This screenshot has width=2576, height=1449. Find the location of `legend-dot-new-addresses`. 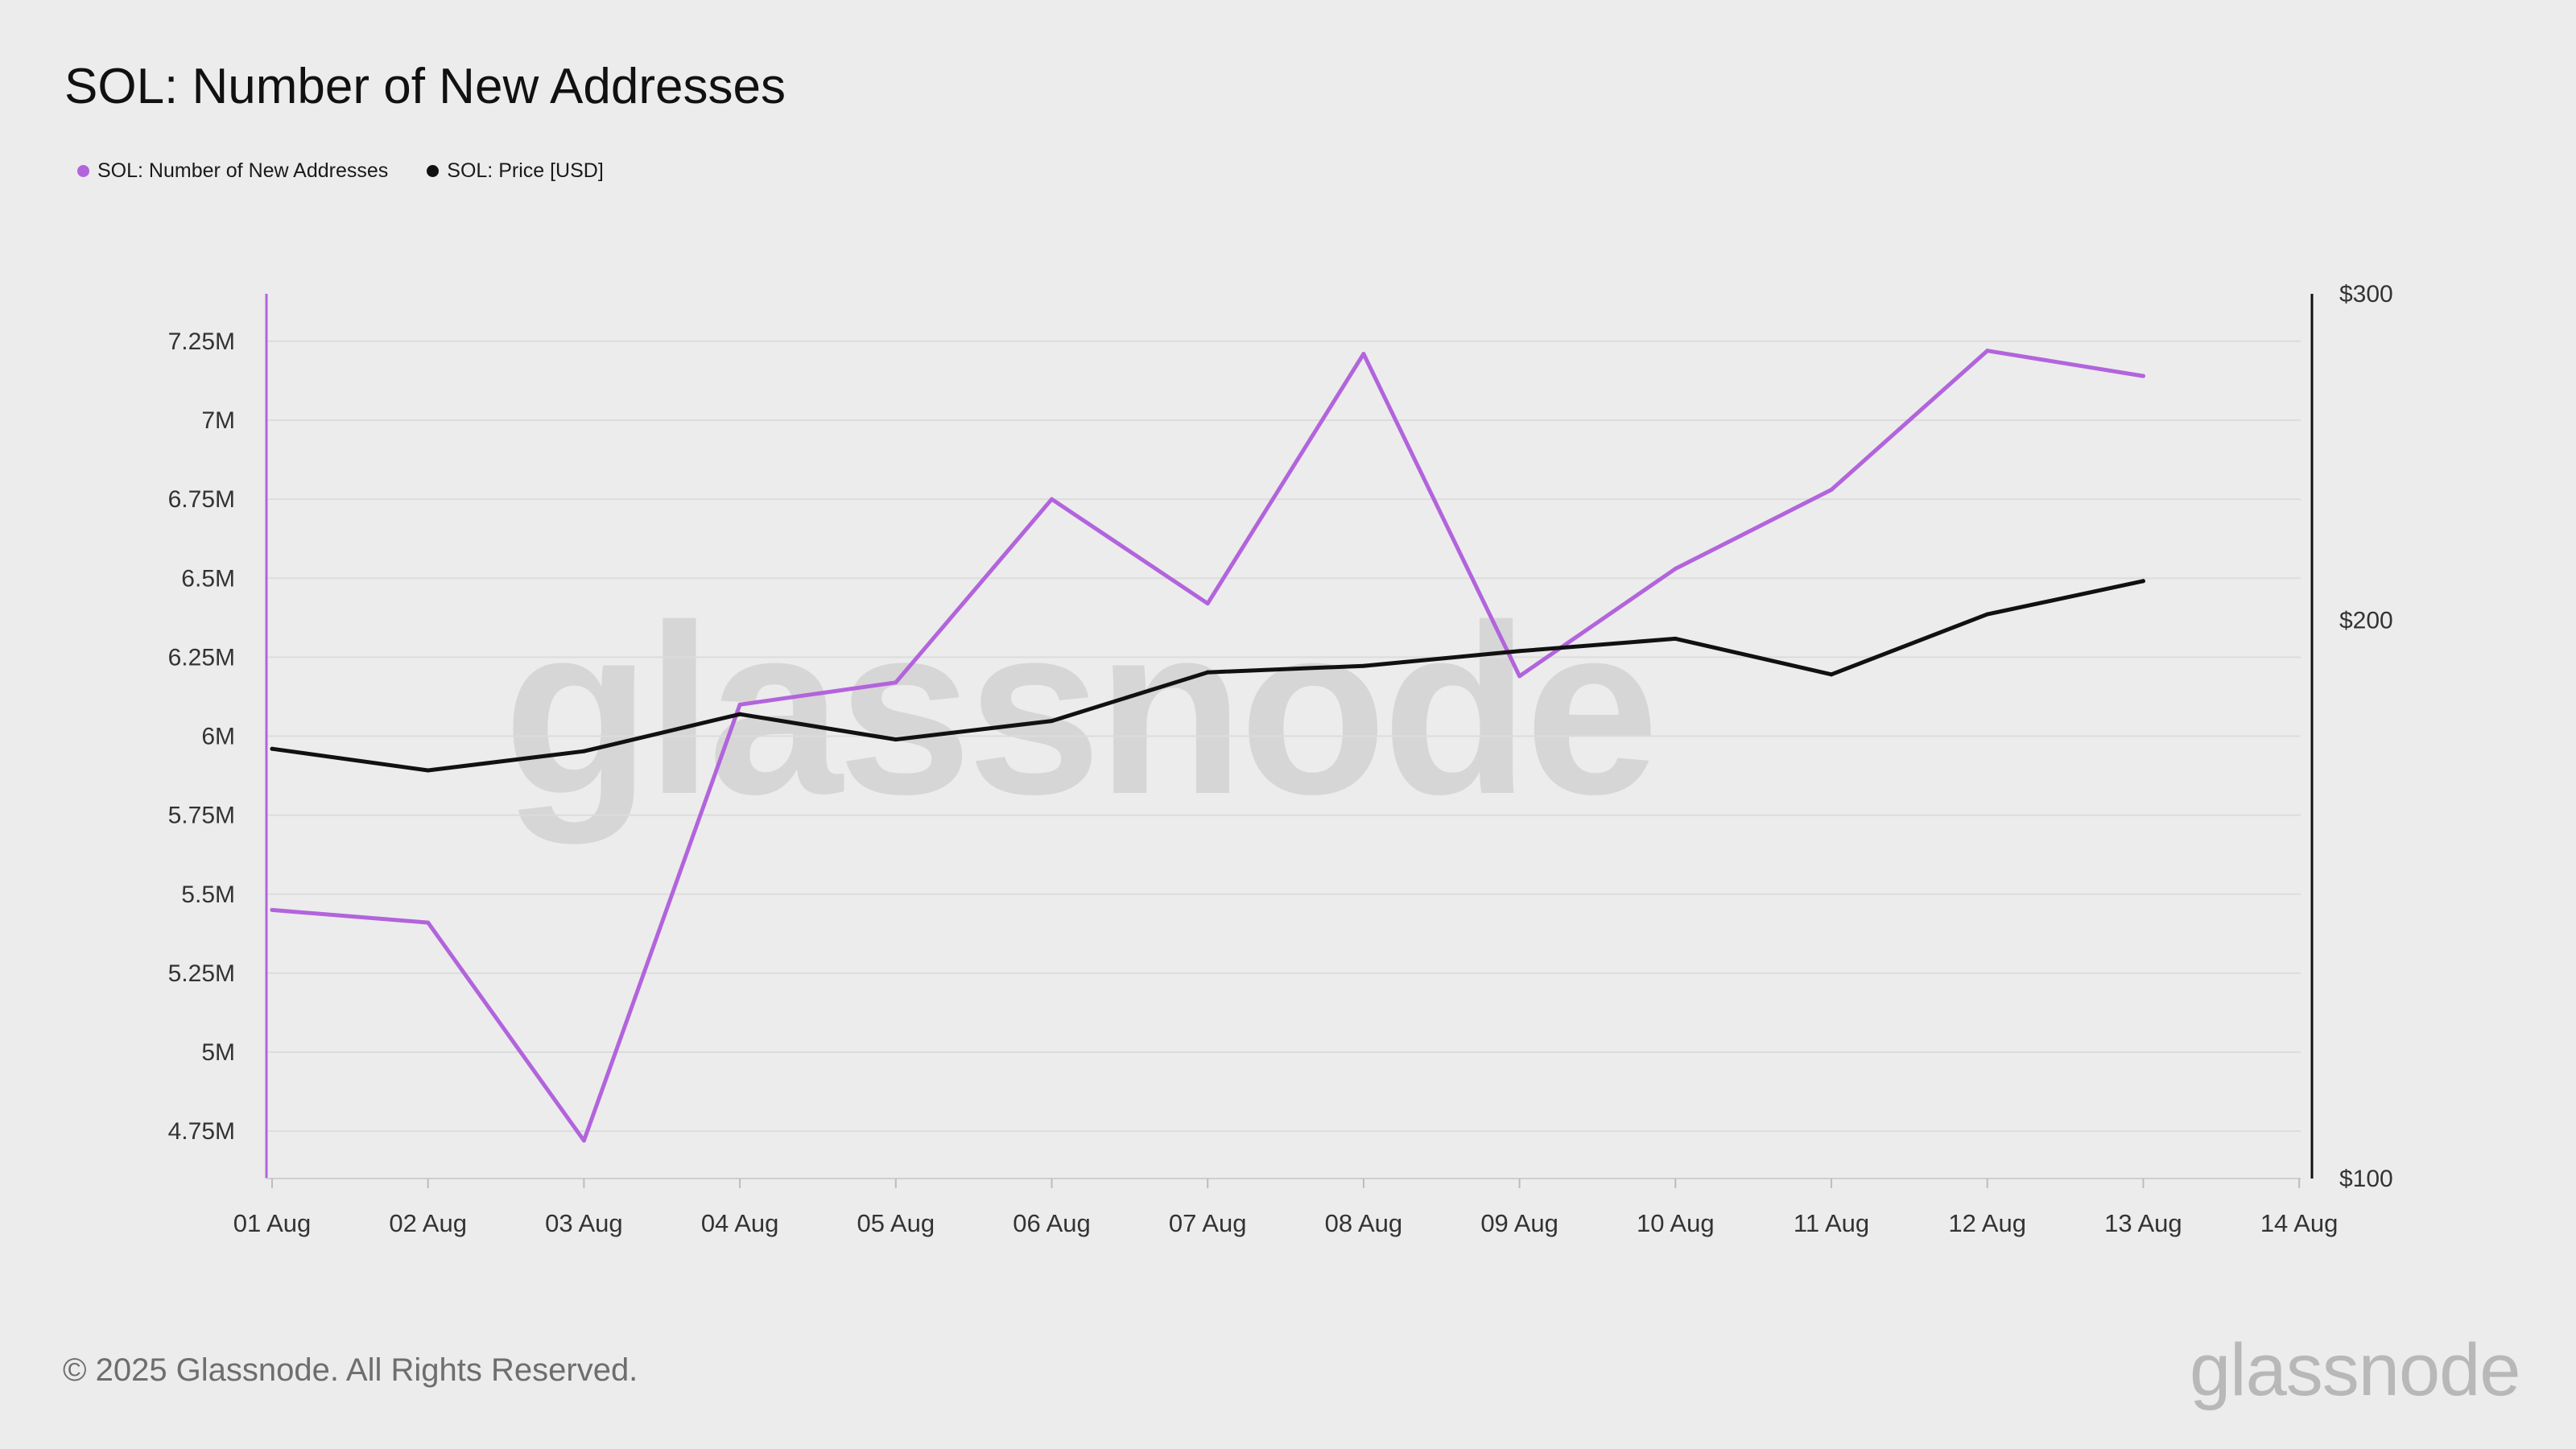

legend-dot-new-addresses is located at coordinates (83, 171).